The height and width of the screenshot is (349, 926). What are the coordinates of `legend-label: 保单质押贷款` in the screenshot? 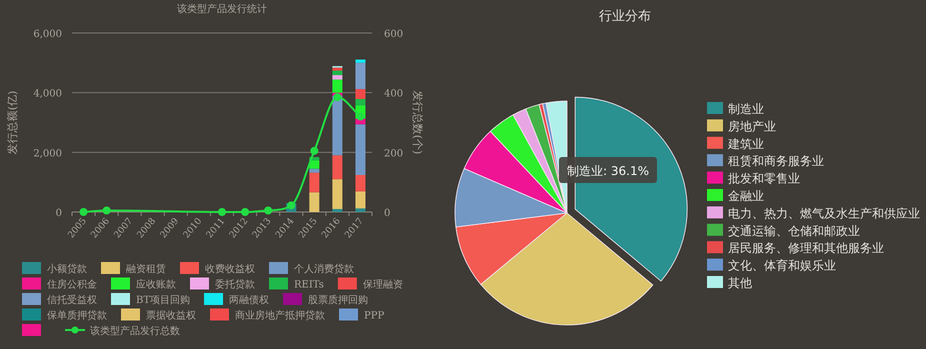 It's located at (77, 316).